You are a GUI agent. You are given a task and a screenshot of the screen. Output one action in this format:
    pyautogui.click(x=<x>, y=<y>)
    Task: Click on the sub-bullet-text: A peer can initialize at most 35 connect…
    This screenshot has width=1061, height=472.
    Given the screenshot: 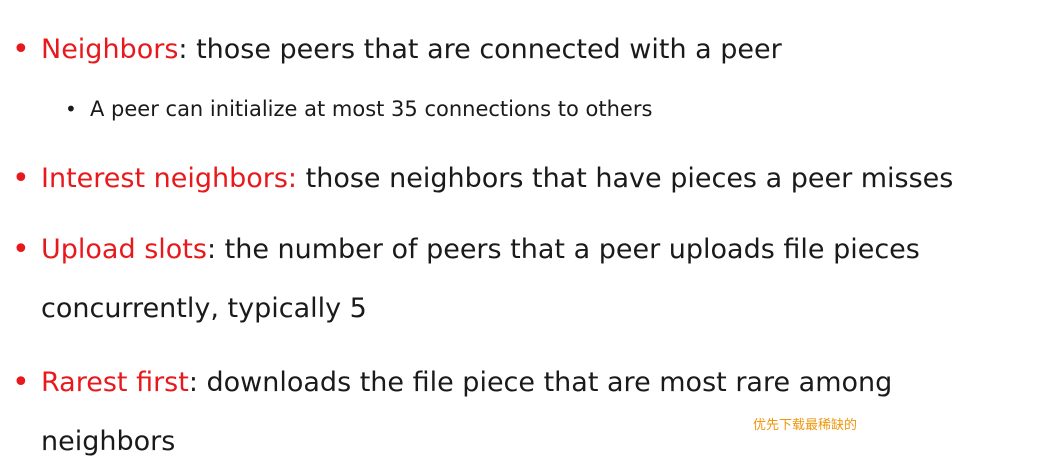 What is the action you would take?
    pyautogui.click(x=371, y=109)
    